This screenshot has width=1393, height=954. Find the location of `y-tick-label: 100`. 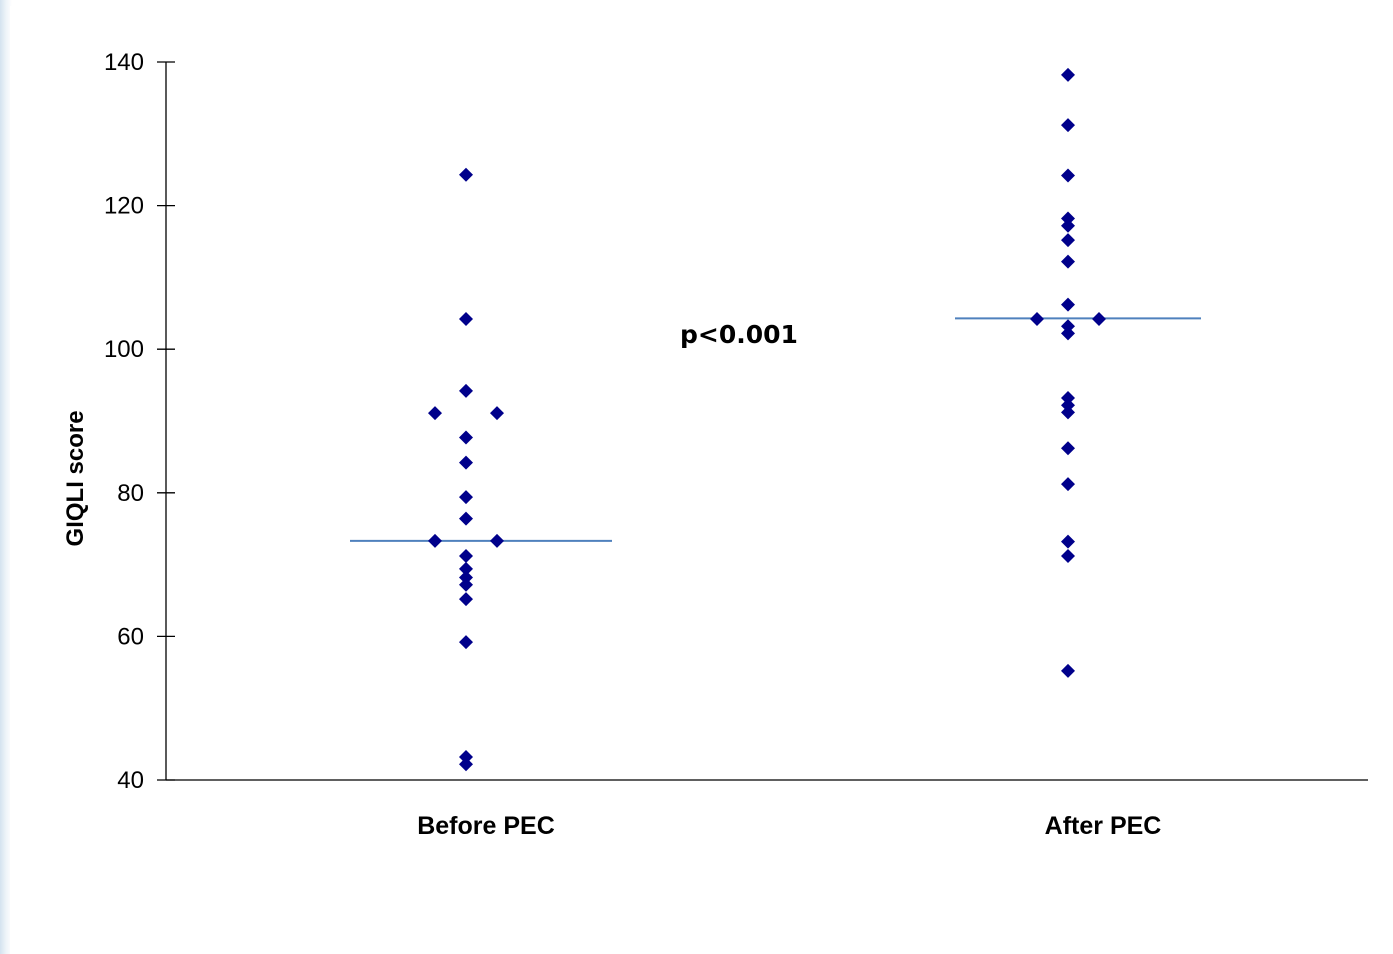

y-tick-label: 100 is located at coordinates (124, 349).